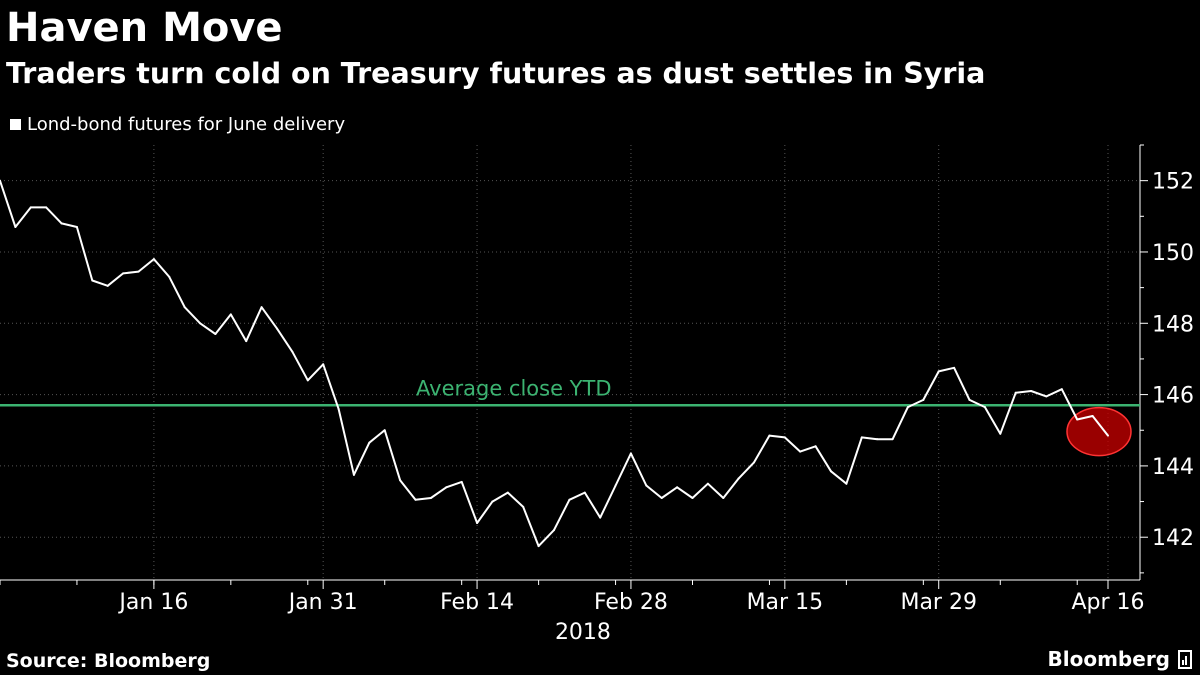  I want to click on chart-title: Haven Move, so click(144, 28).